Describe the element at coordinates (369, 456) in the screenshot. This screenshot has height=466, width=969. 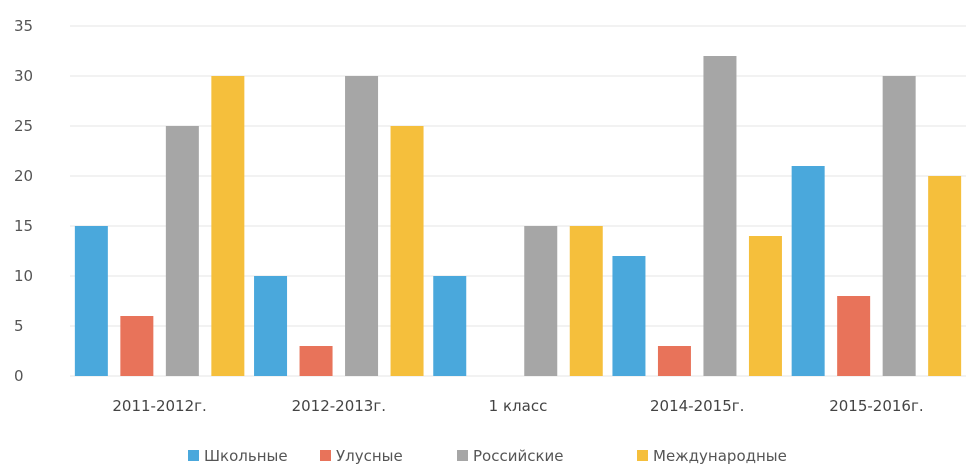
I see `legend-label: Улусные` at that location.